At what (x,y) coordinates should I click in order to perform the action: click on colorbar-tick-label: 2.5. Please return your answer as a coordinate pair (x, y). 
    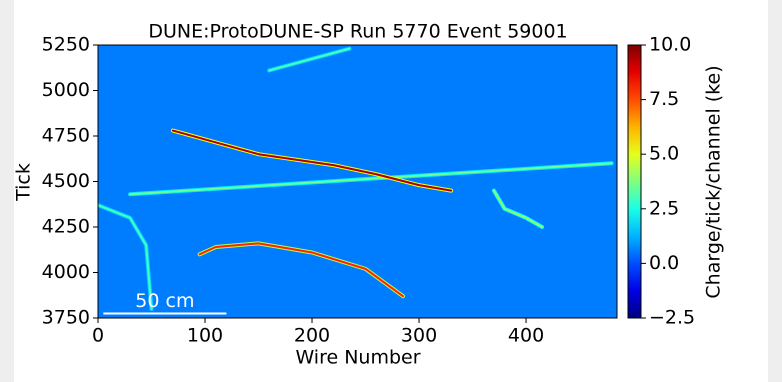
    Looking at the image, I should click on (664, 208).